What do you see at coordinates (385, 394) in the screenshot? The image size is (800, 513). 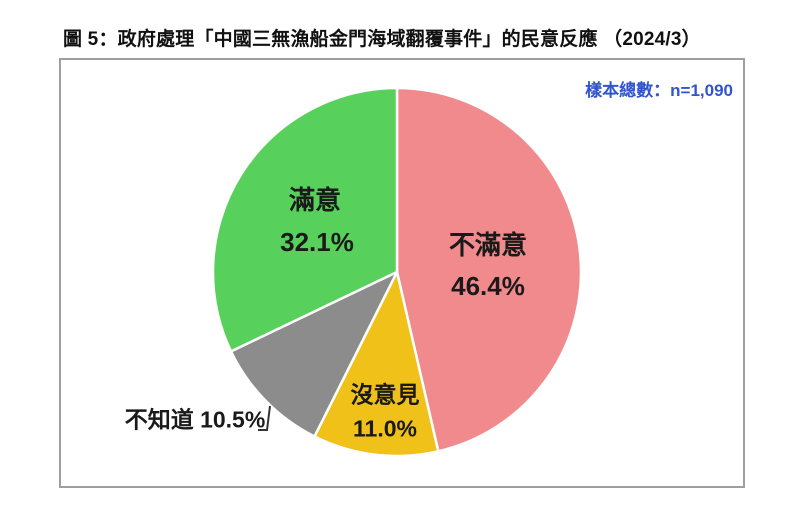 I see `slice-label-no-opinion: 沒意見` at bounding box center [385, 394].